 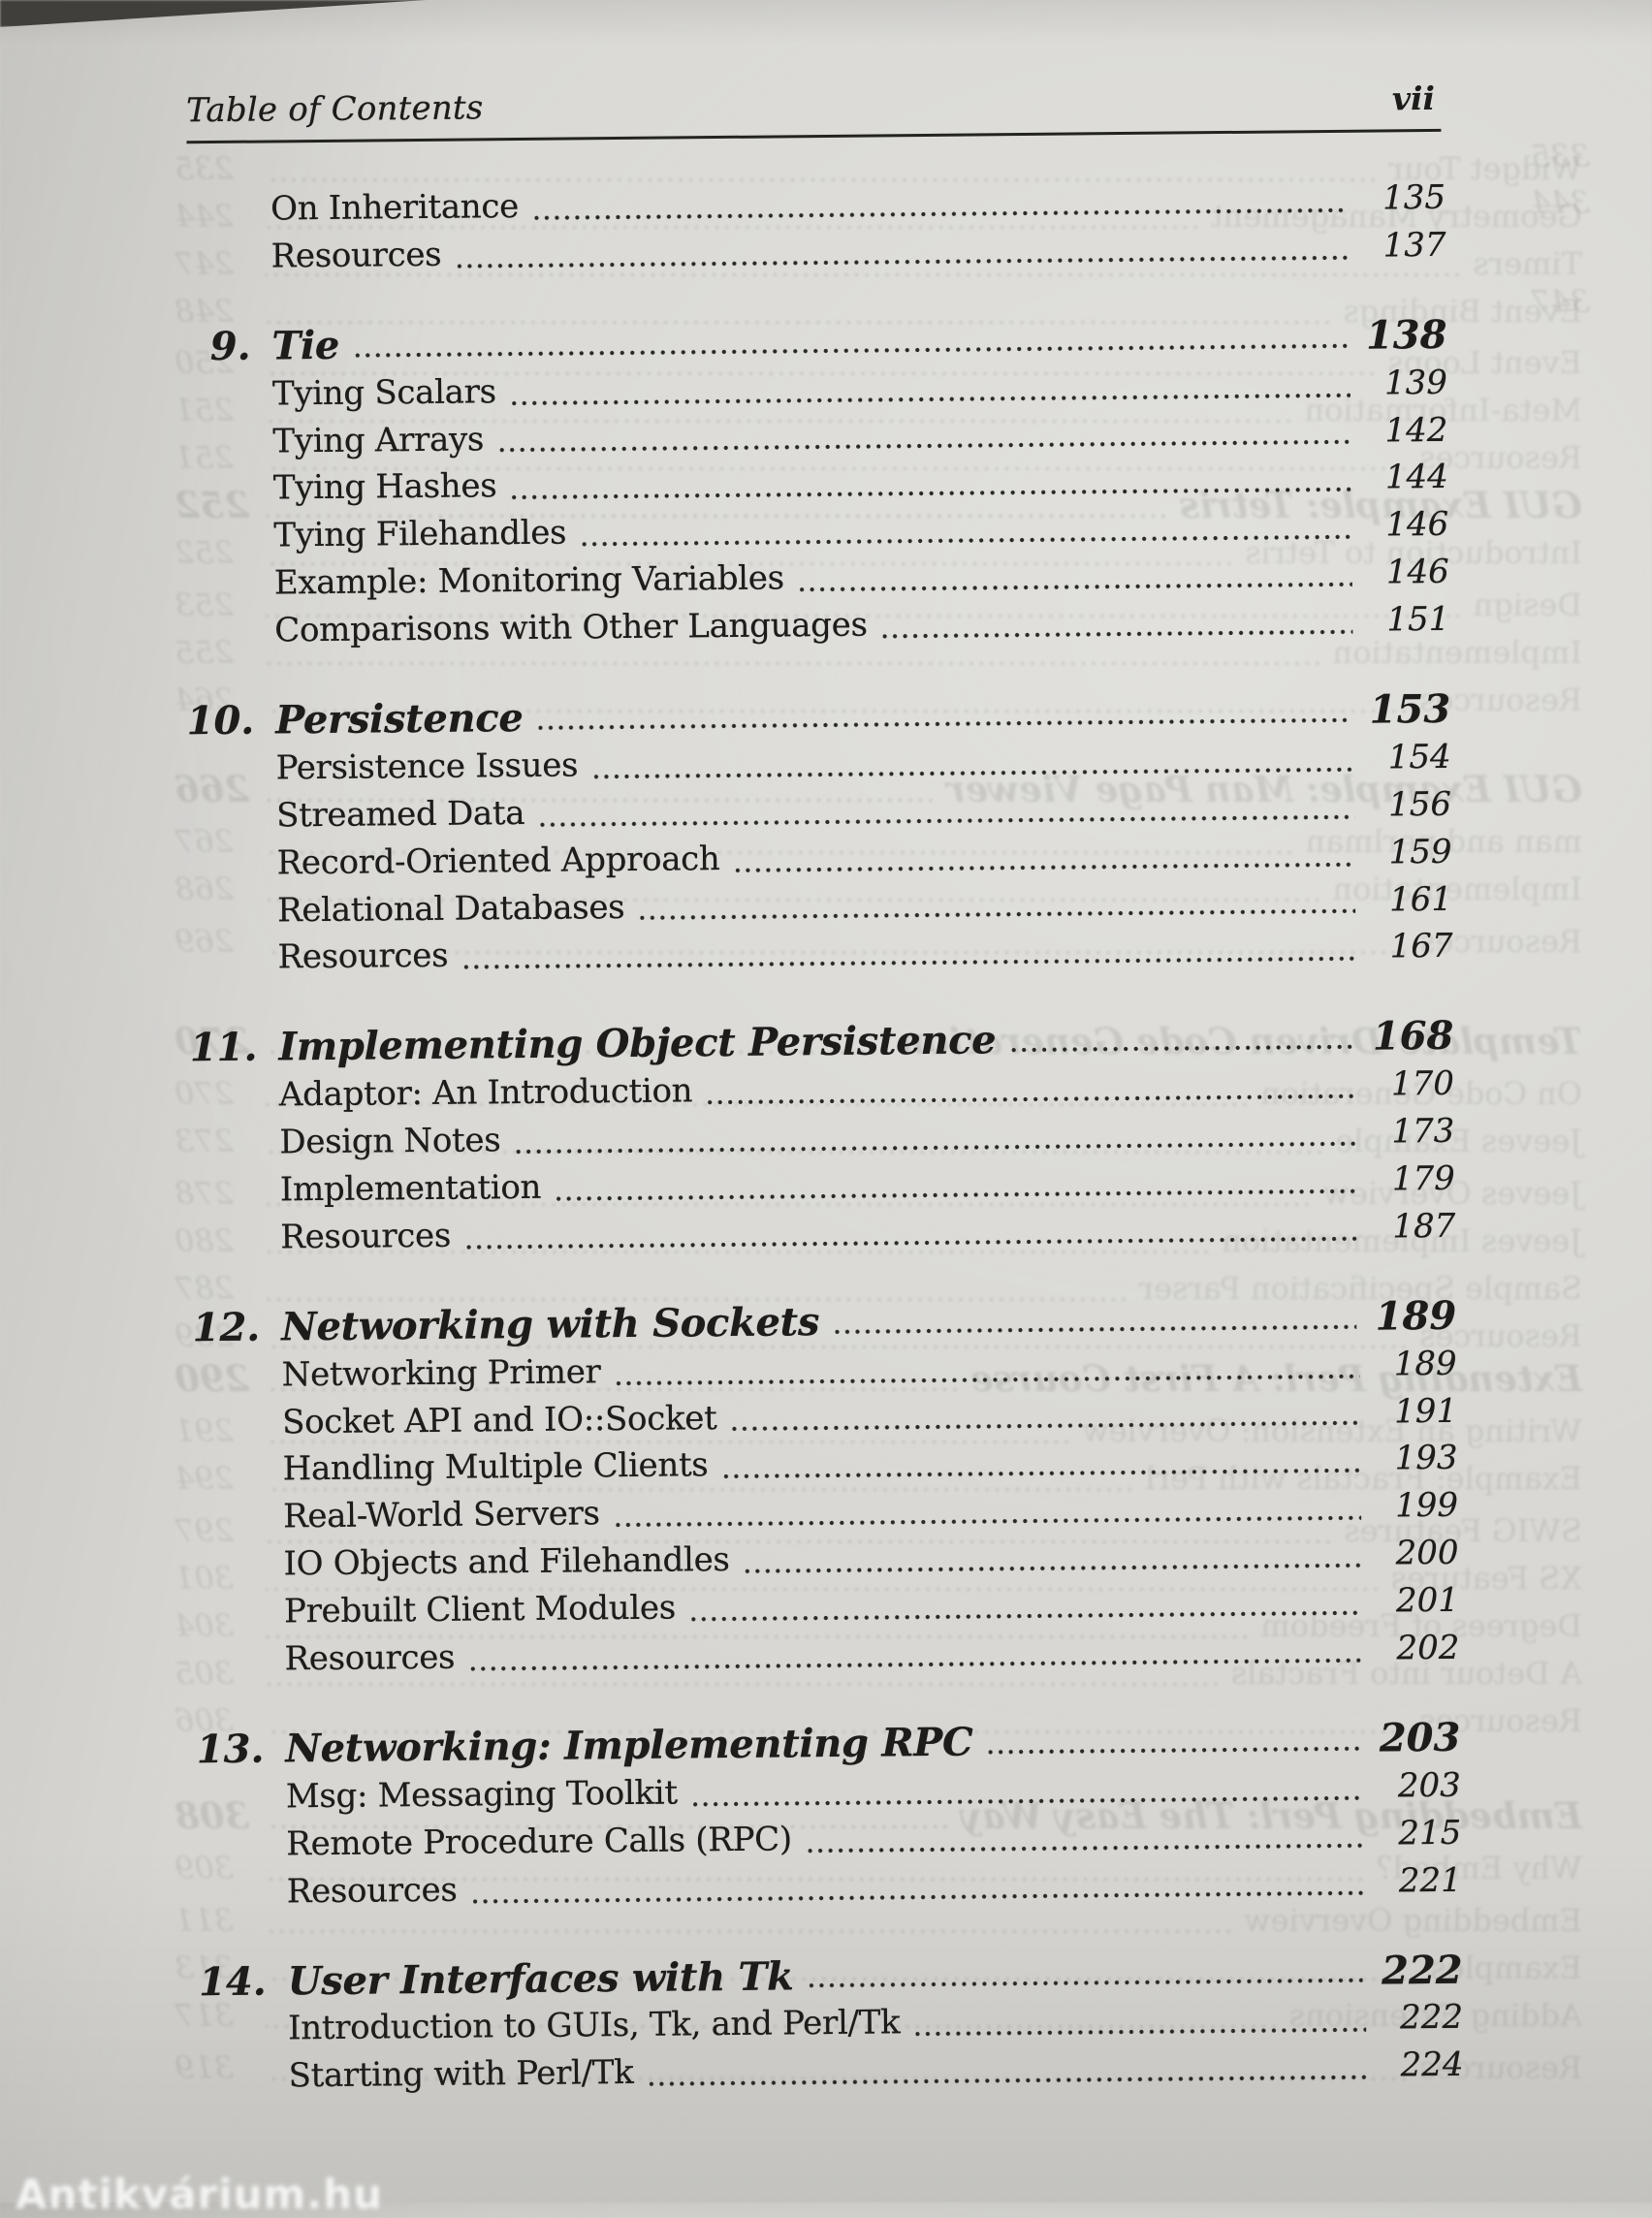 What do you see at coordinates (1414, 99) in the screenshot?
I see `folio-page-number: vii` at bounding box center [1414, 99].